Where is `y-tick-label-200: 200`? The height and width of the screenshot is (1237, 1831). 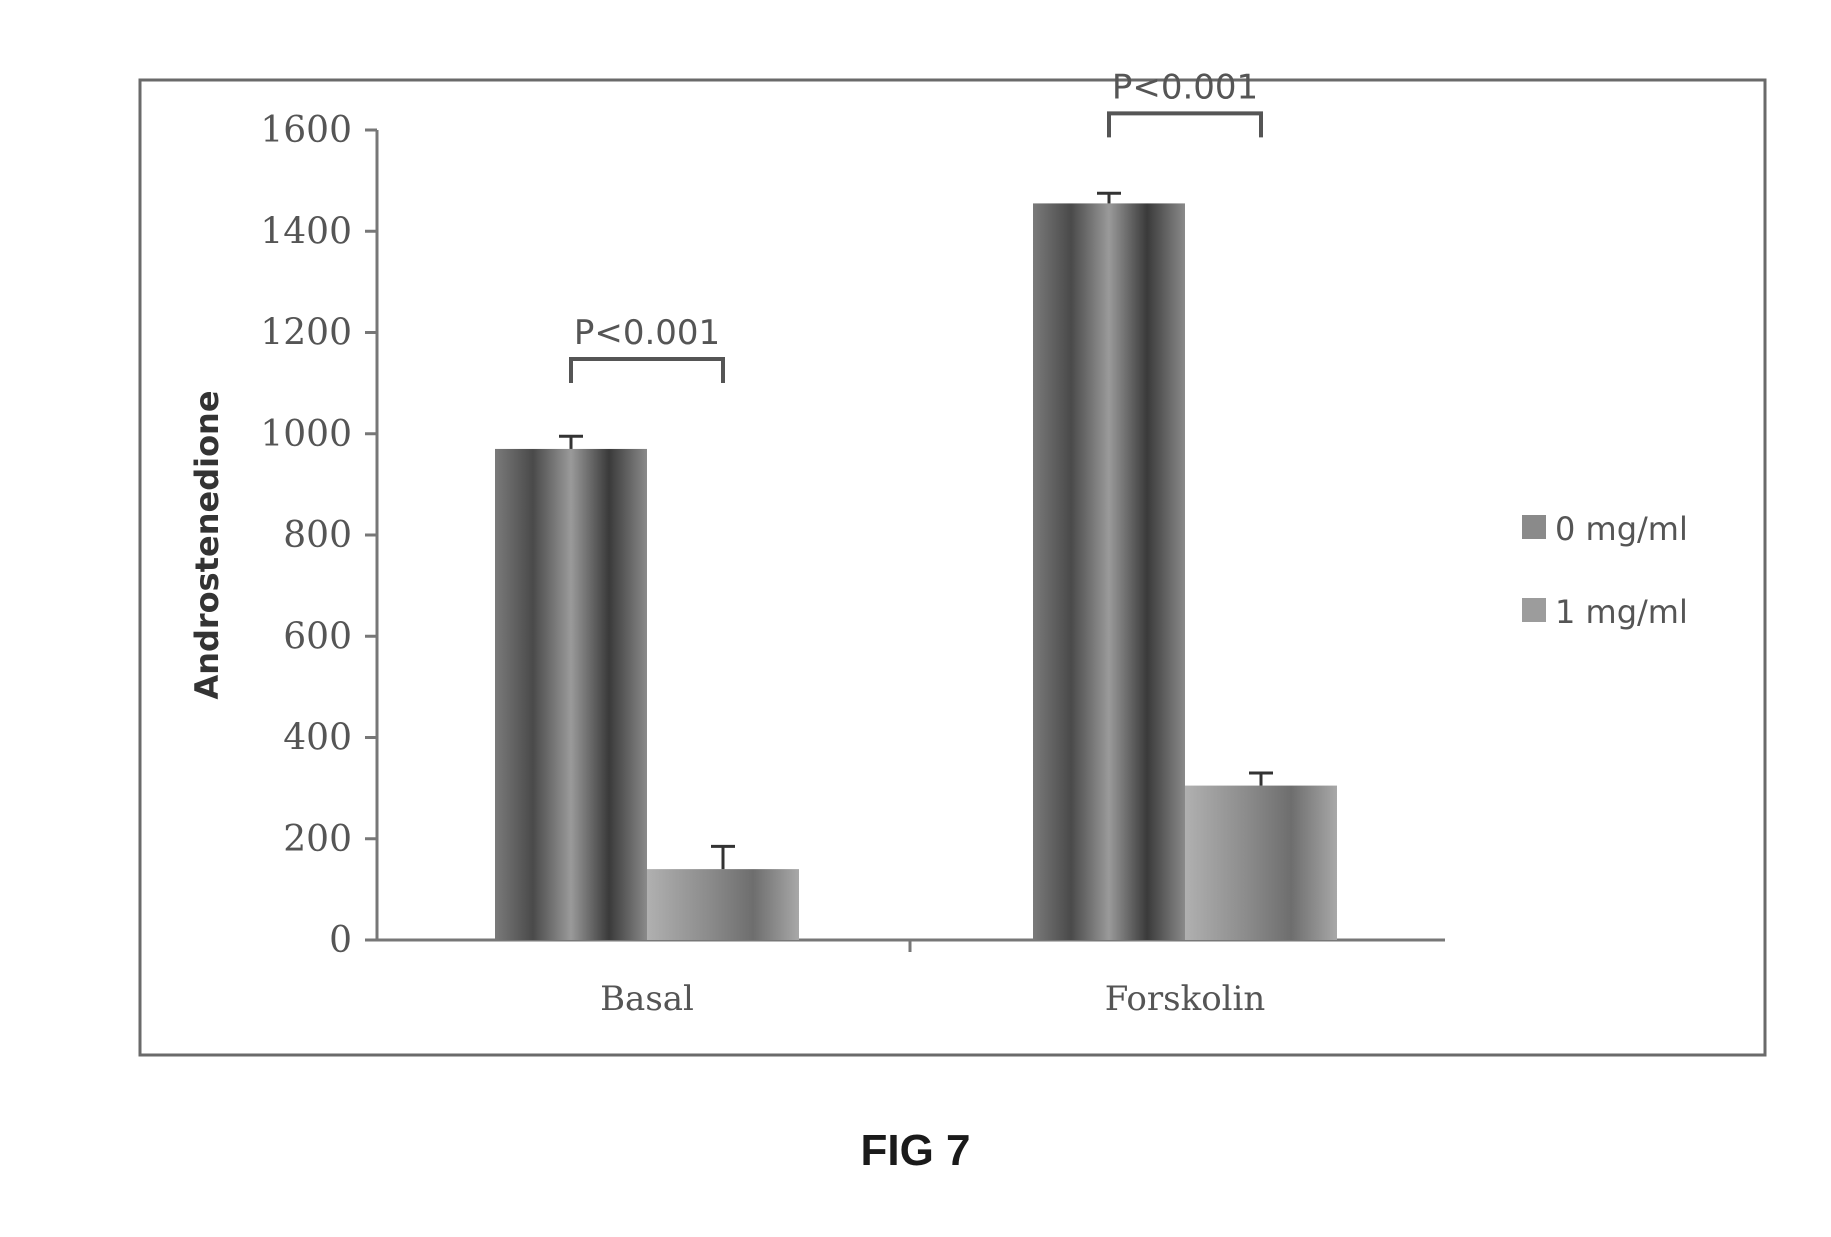 y-tick-label-200: 200 is located at coordinates (317, 839).